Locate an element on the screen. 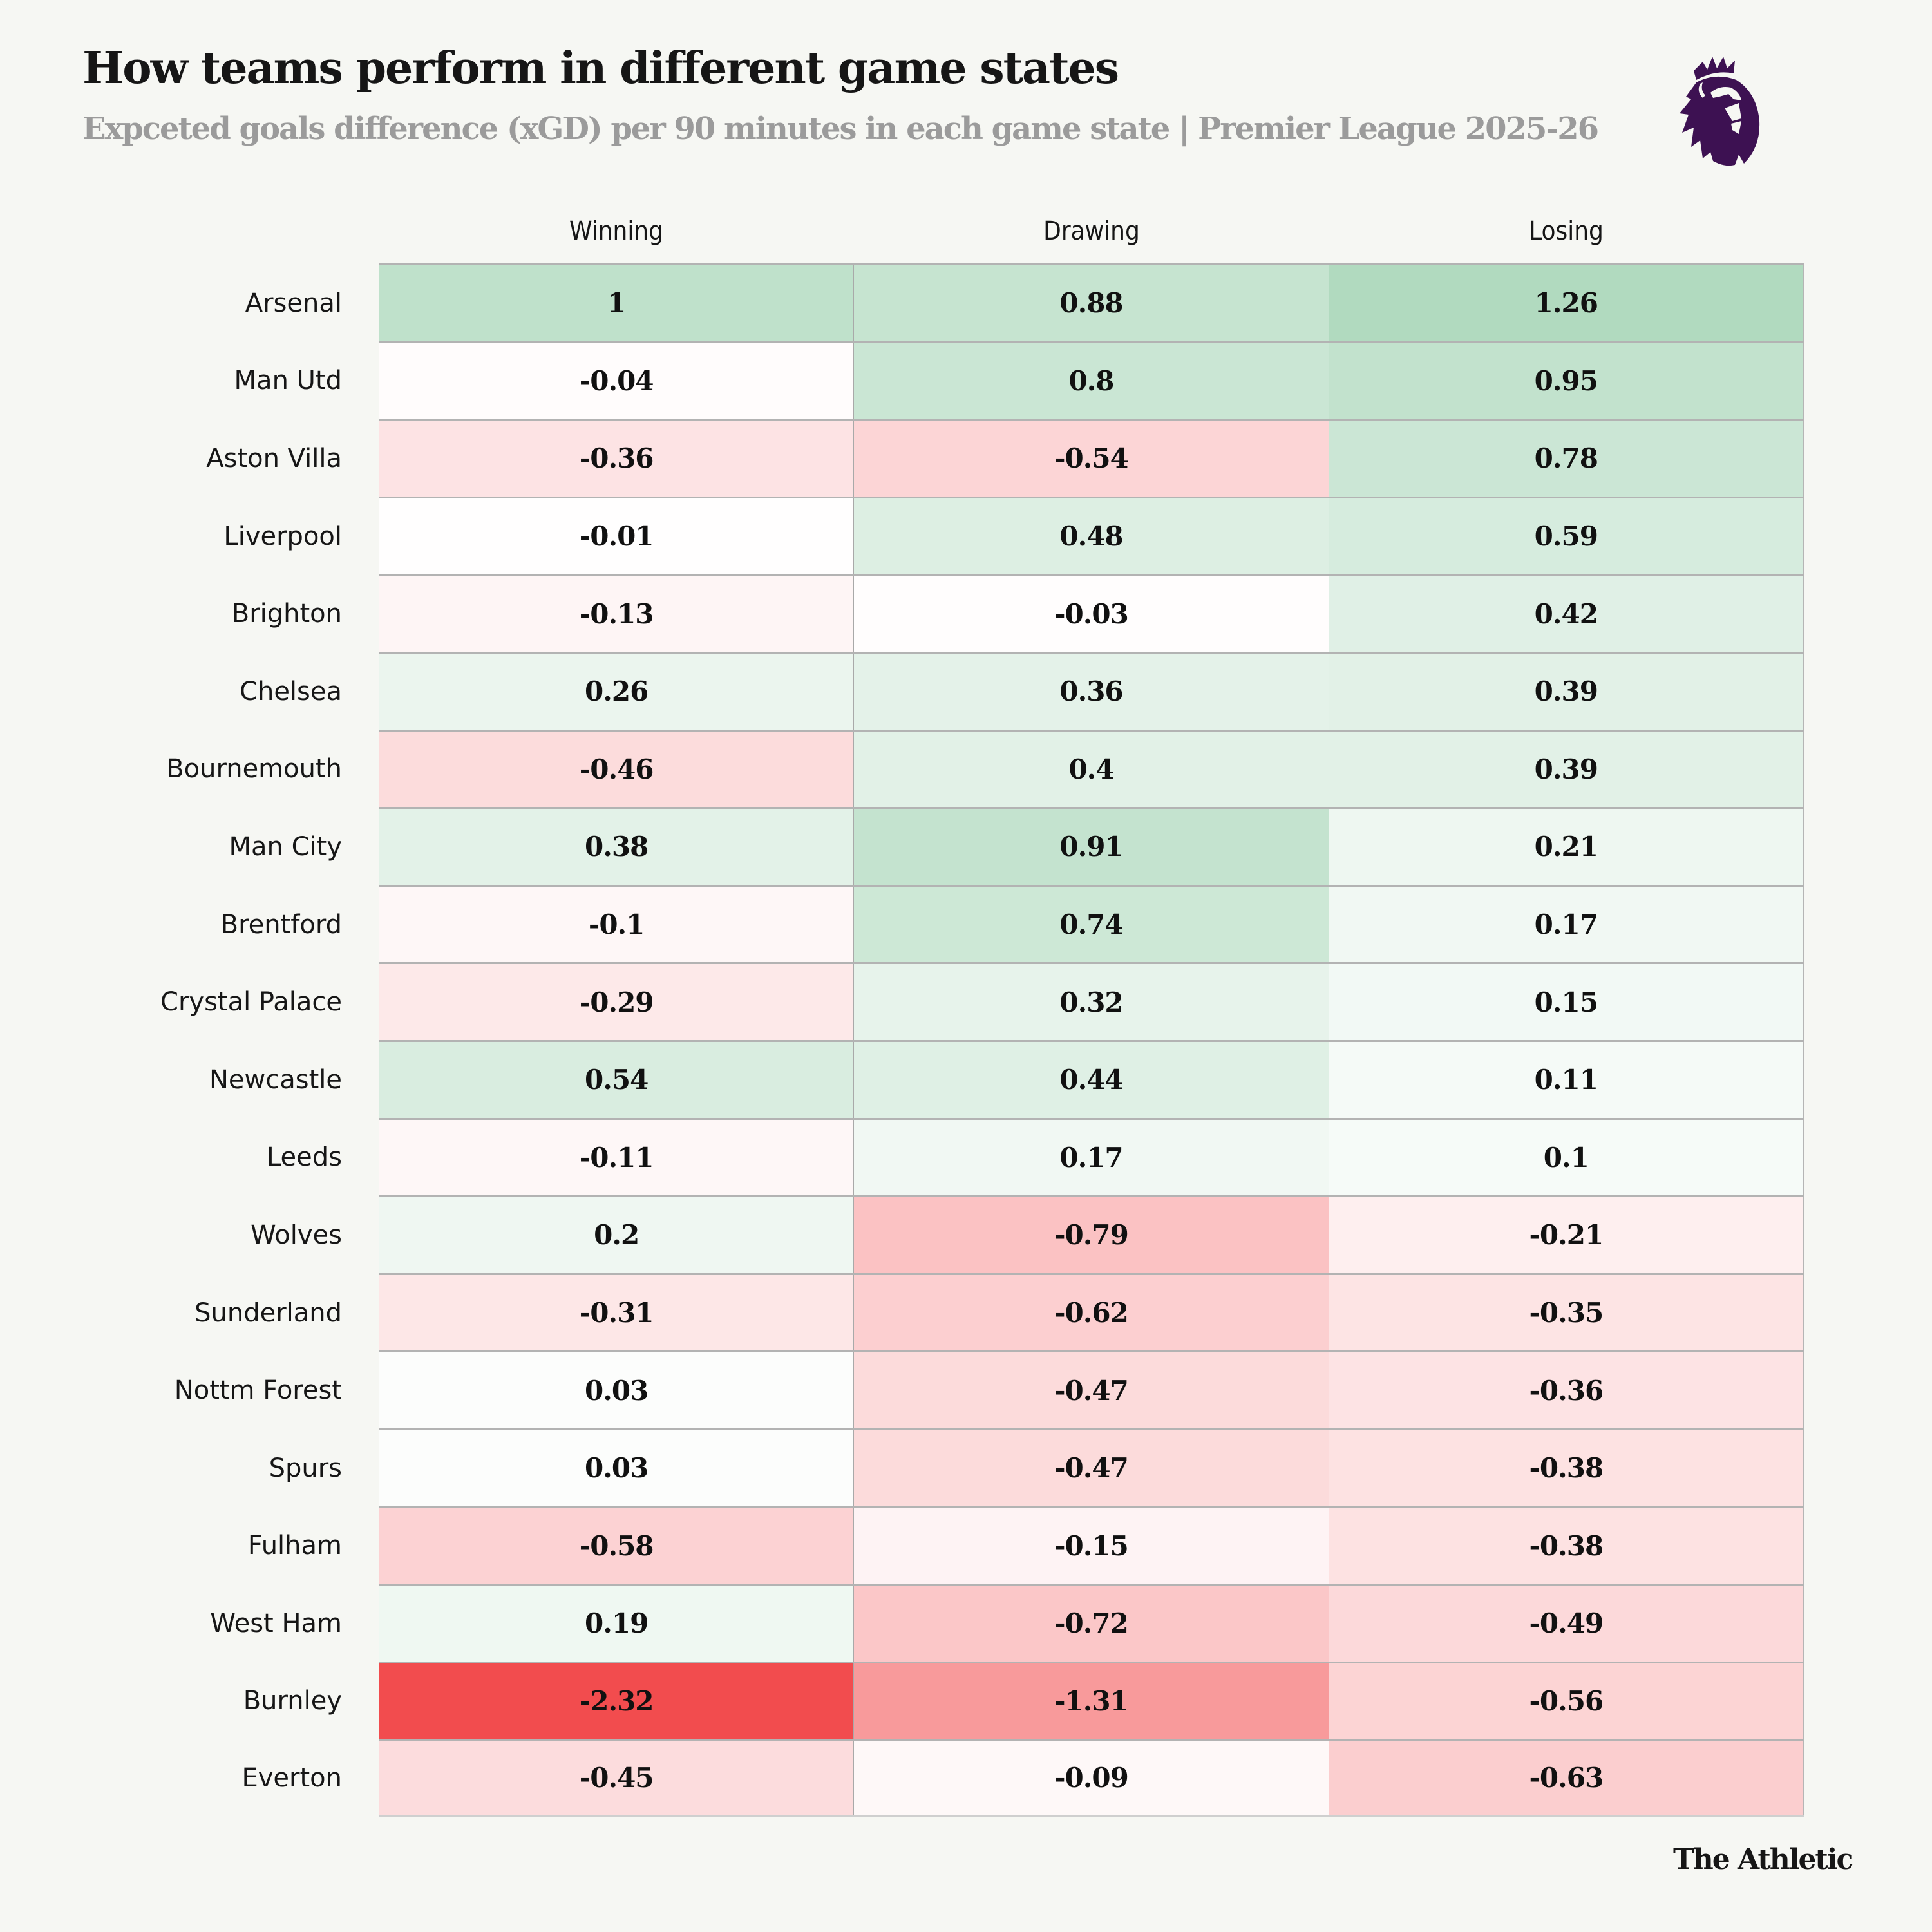 This screenshot has height=1932, width=1932. table-row: Leeds -0.11 0.17 0.1 is located at coordinates (1035, 1157).